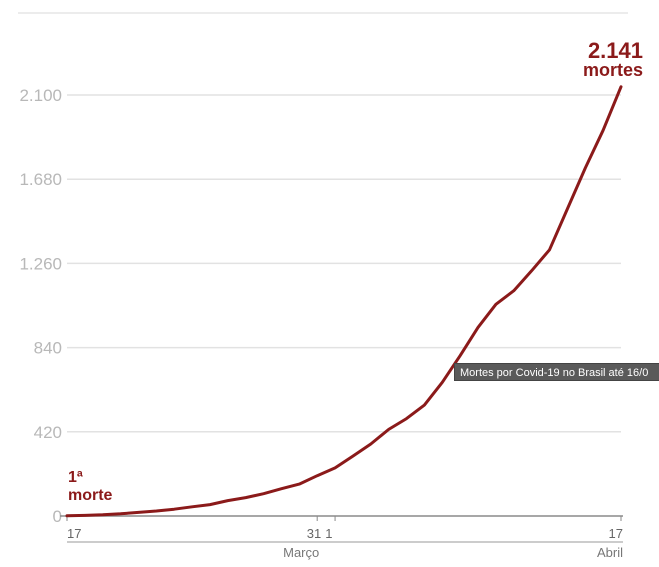 The image size is (659, 567). I want to click on month-label: Abril, so click(610, 552).